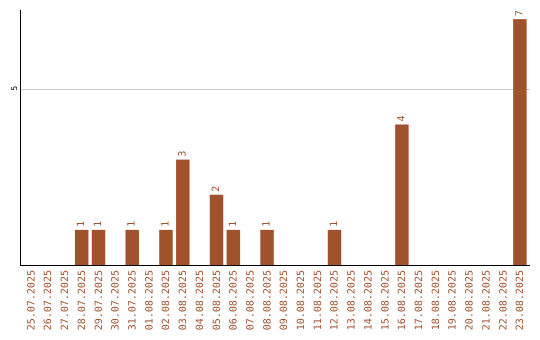 Image resolution: width=540 pixels, height=340 pixels. I want to click on x-tick-label: 12.08.2025, so click(335, 300).